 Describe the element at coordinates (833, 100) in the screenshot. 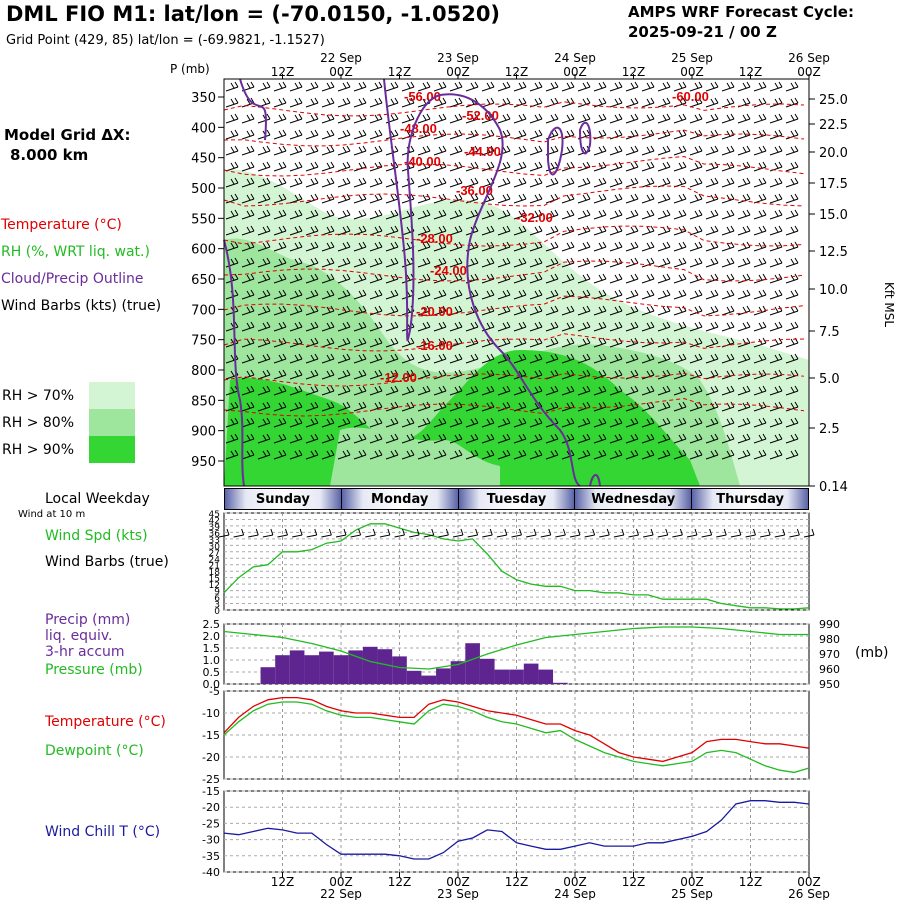

I see `height-tick-label: 25.0` at that location.